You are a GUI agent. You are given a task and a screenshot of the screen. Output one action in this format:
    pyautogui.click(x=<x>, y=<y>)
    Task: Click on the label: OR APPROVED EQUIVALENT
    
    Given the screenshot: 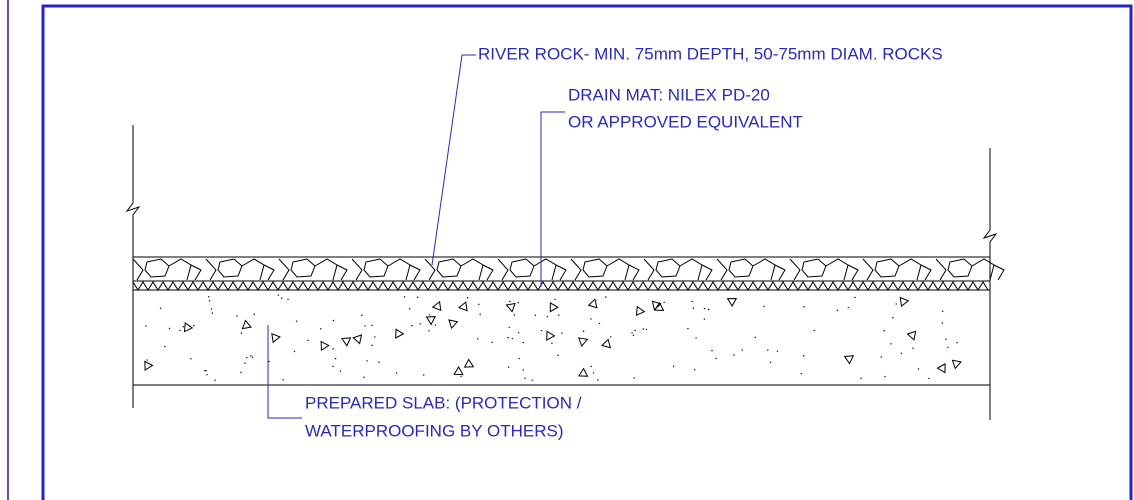 What is the action you would take?
    pyautogui.click(x=685, y=121)
    